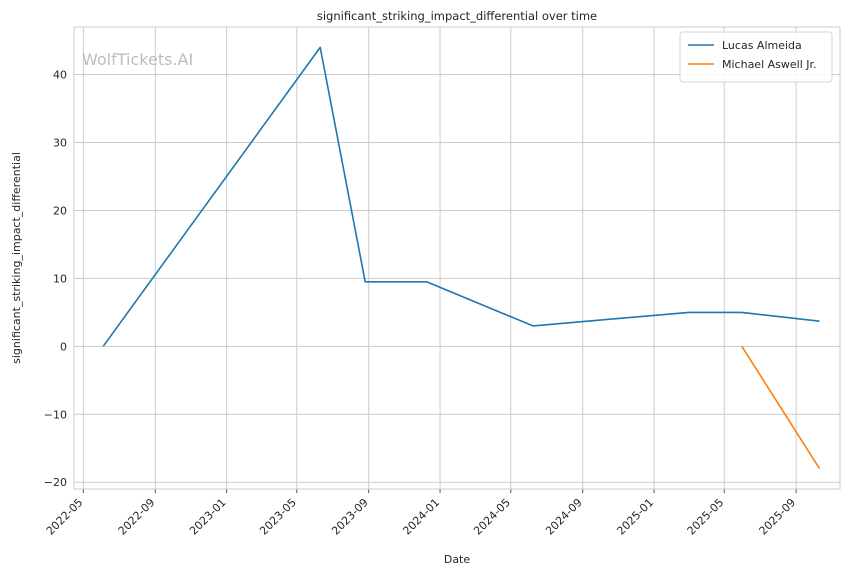 The height and width of the screenshot is (575, 850). What do you see at coordinates (781, 407) in the screenshot?
I see `series-line` at bounding box center [781, 407].